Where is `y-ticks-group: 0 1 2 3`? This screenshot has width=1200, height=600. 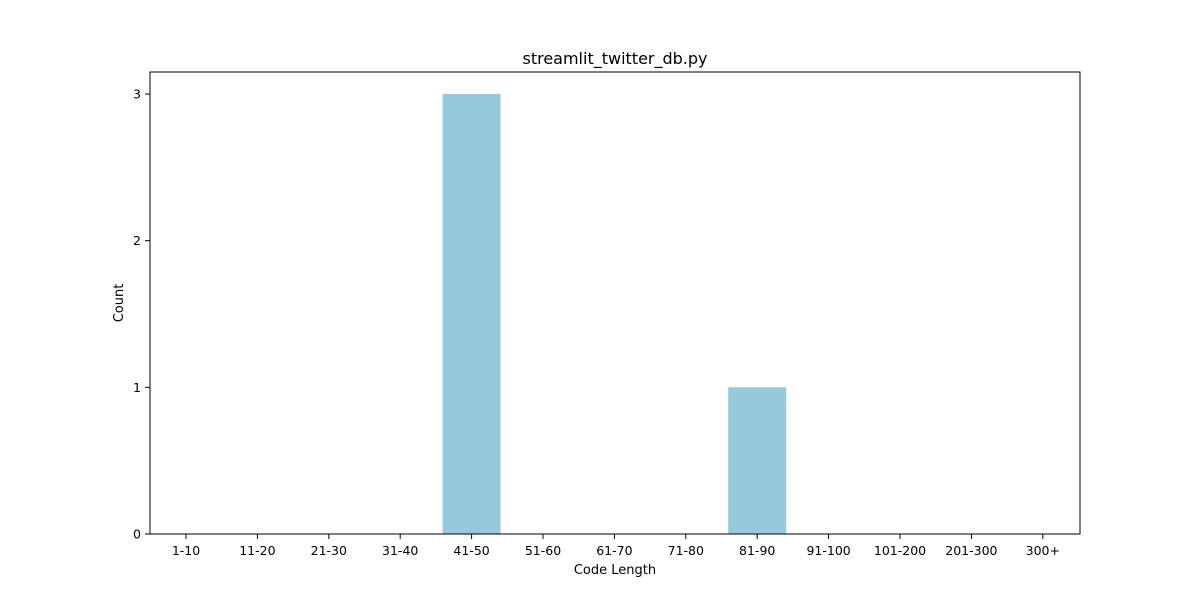 y-ticks-group: 0 1 2 3 is located at coordinates (141, 314).